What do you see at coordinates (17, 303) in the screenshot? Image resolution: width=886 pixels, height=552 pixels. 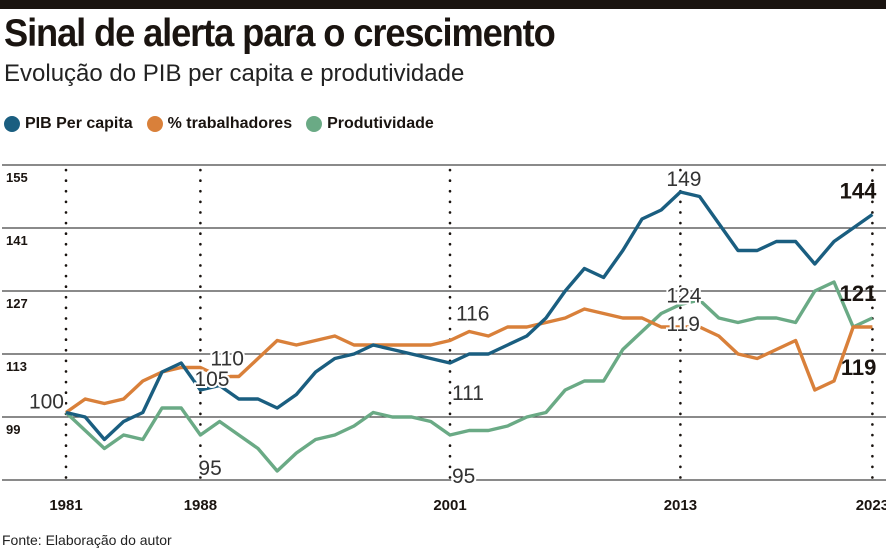 I see `y-tick-label: 127` at bounding box center [17, 303].